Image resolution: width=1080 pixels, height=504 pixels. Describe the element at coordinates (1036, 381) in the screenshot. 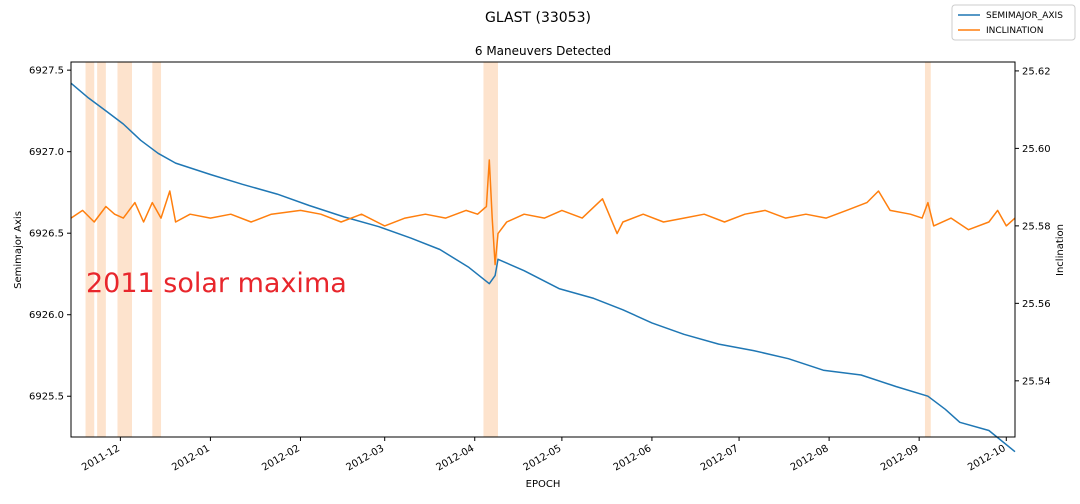

I see `y-right-tick-label: 25.54` at that location.